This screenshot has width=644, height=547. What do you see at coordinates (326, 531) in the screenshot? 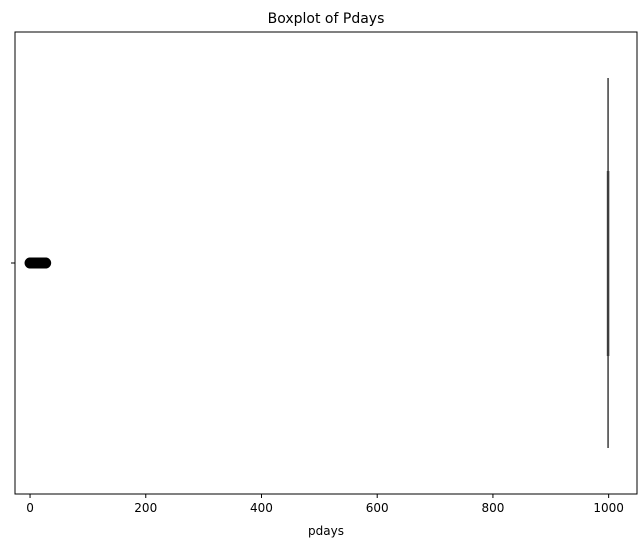
I see `x-axis-label: pdays` at bounding box center [326, 531].